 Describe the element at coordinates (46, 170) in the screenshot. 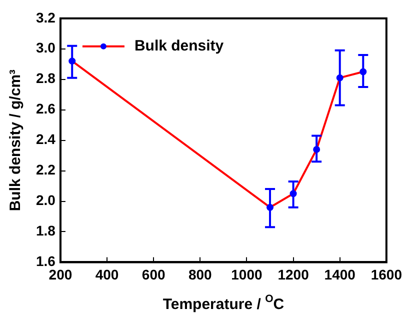

I see `y-tick-label: 2.2` at that location.